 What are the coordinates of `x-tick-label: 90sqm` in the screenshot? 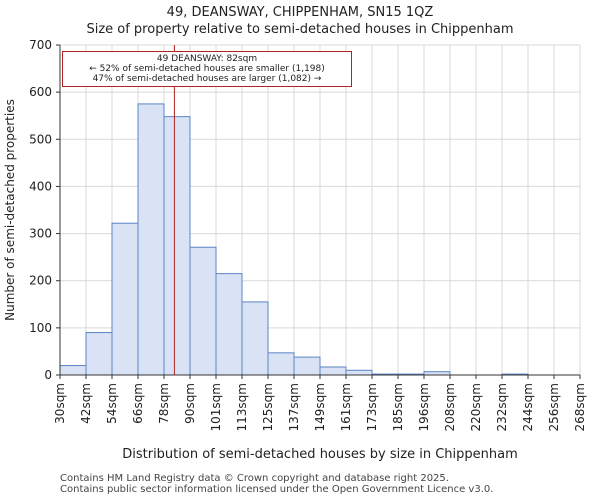 It's located at (190, 403).